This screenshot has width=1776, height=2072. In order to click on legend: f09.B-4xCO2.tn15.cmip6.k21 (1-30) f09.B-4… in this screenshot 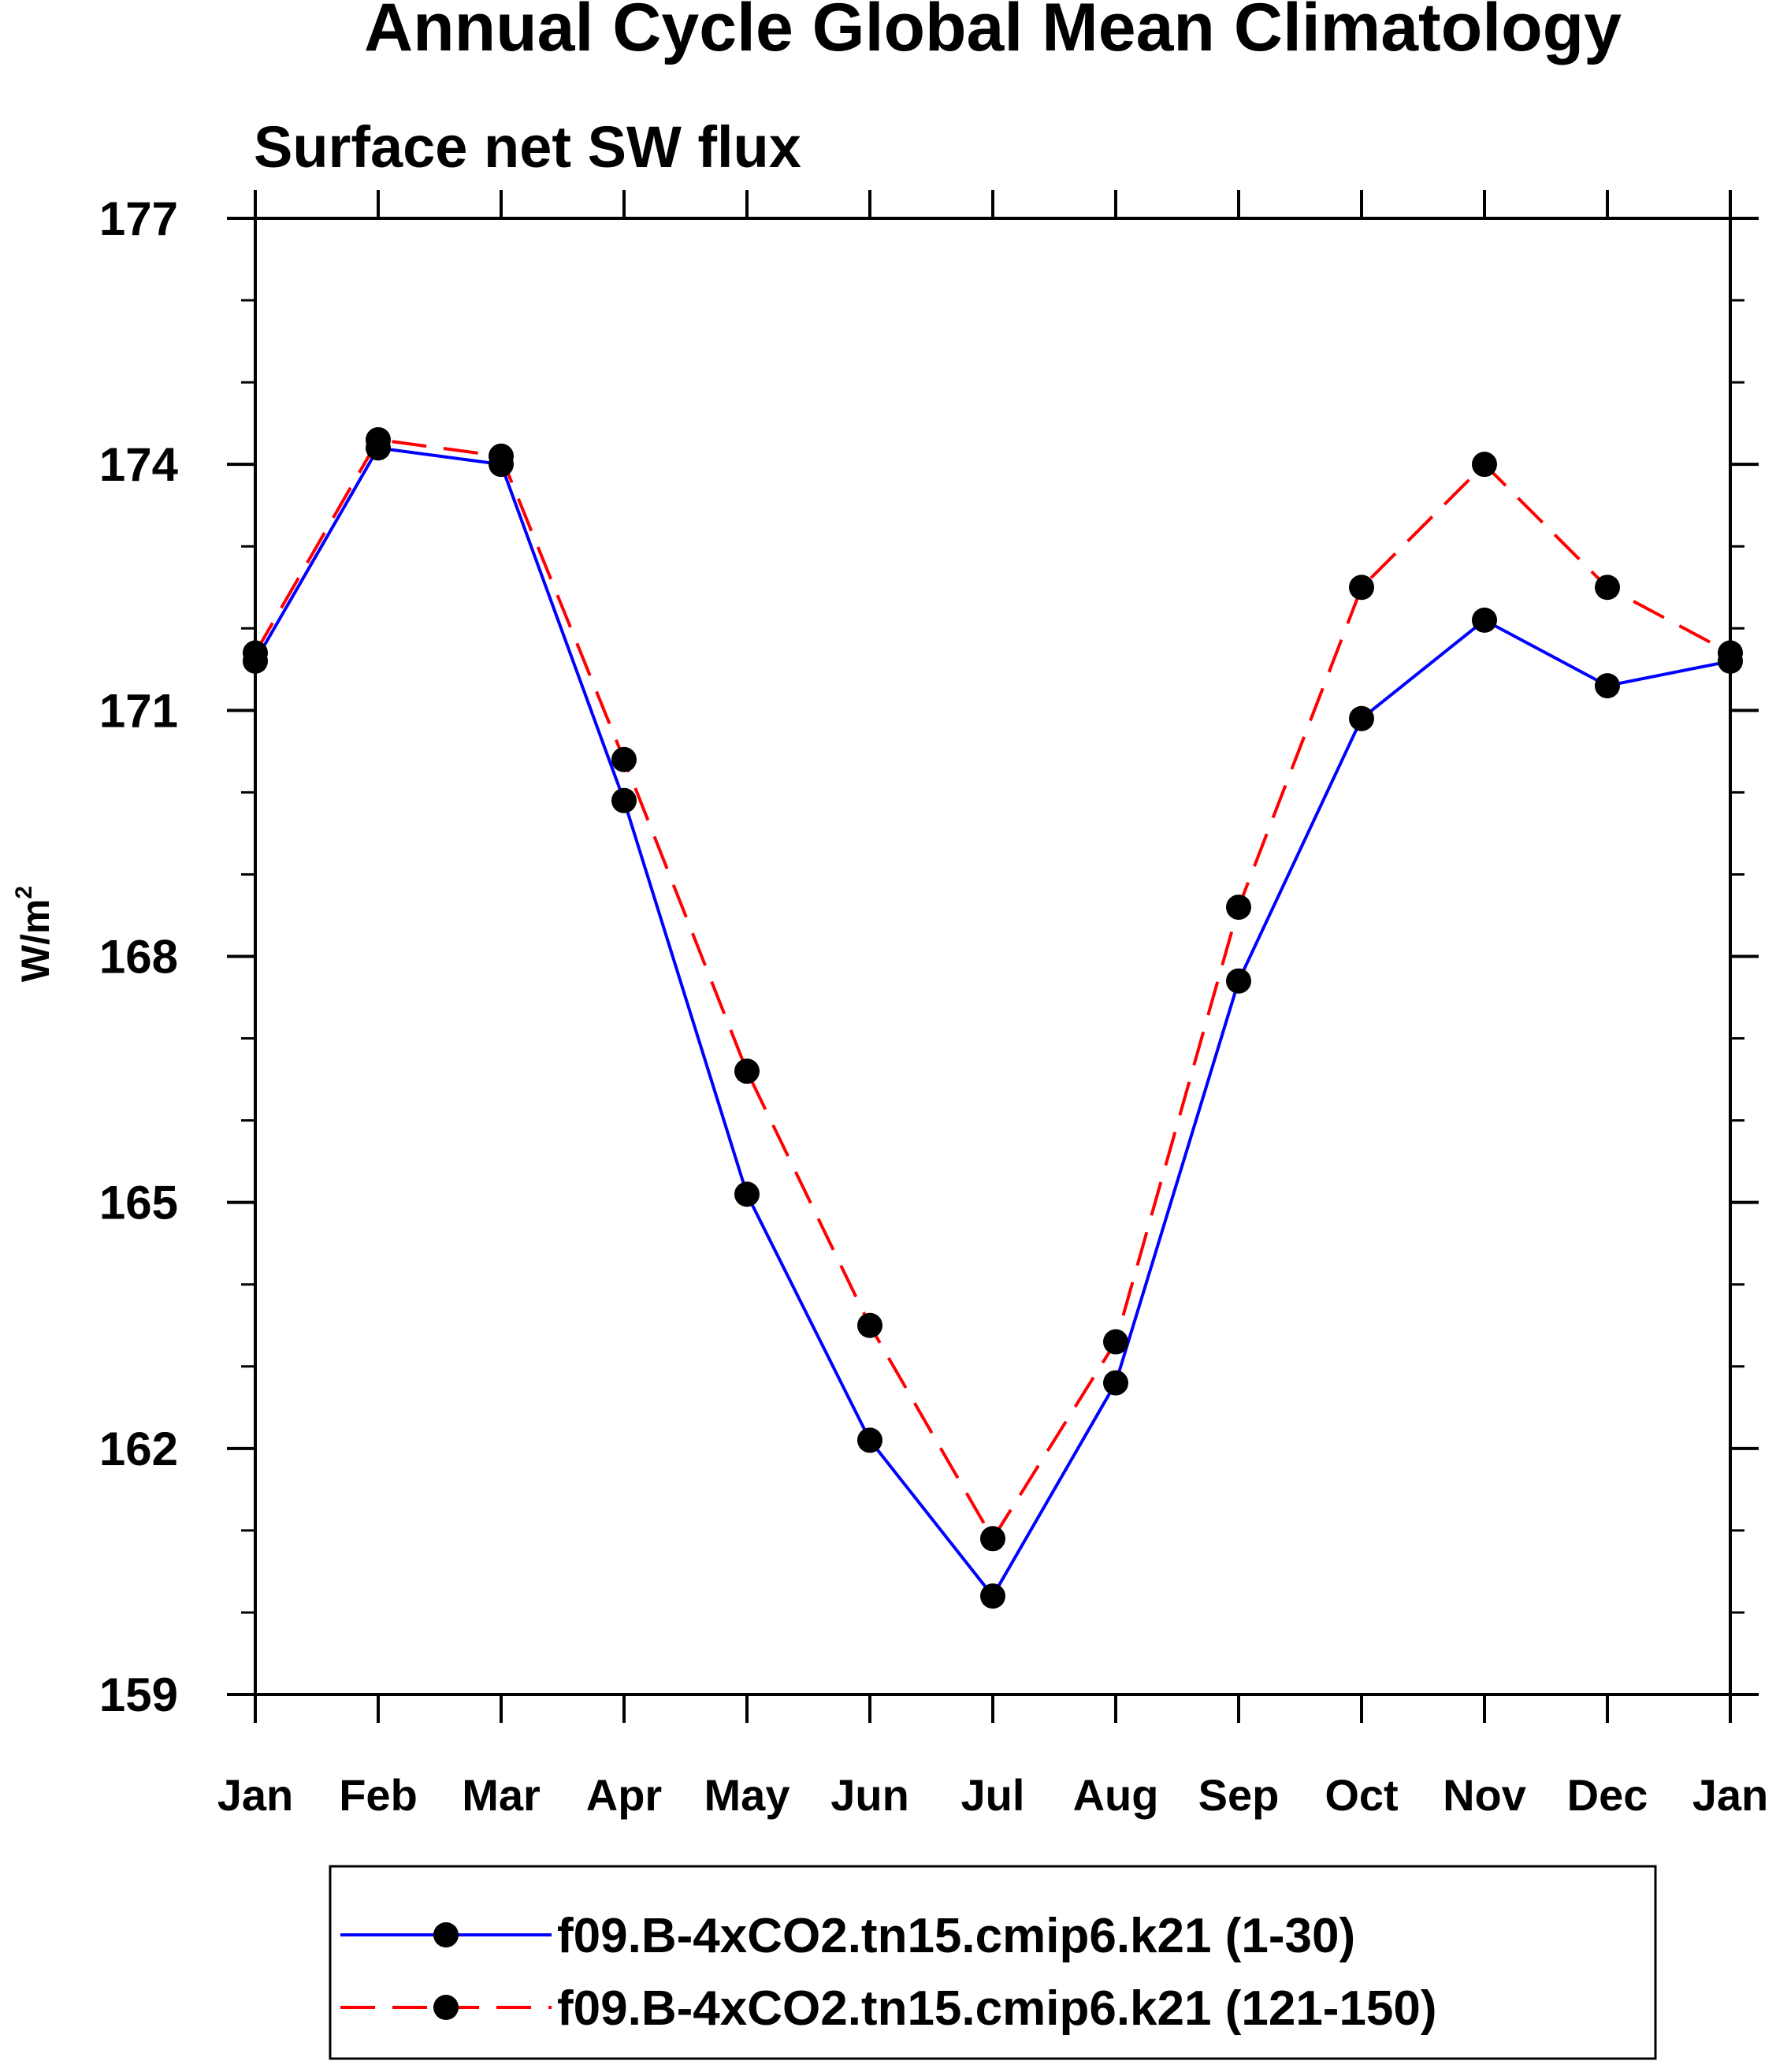, I will do `click(993, 1962)`.